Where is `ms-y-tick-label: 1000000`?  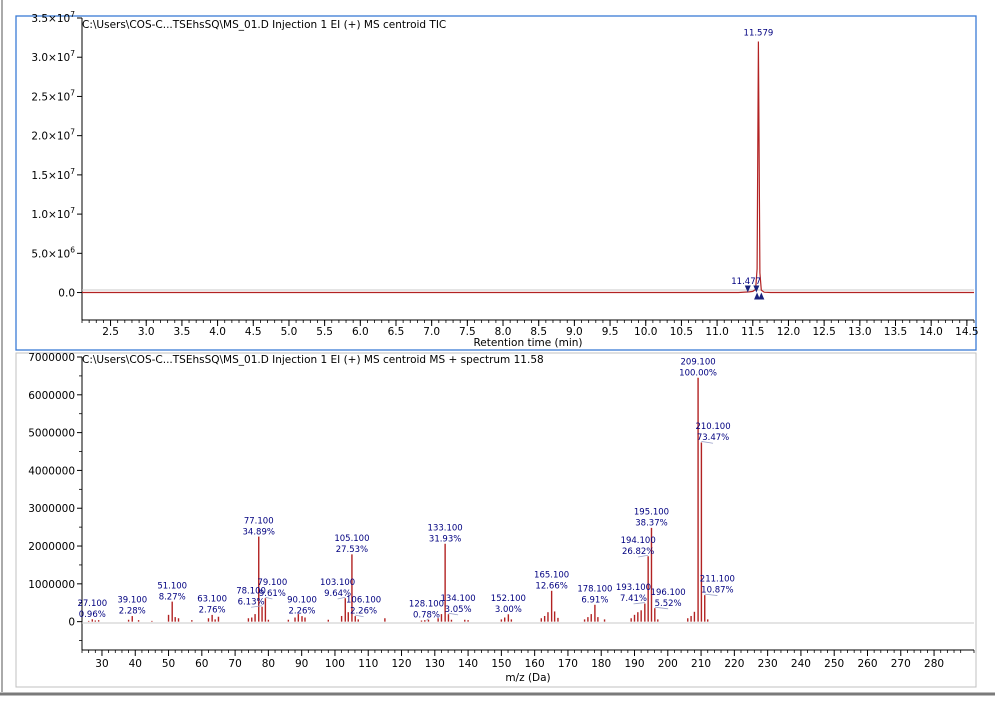
ms-y-tick-label: 1000000 is located at coordinates (51, 585).